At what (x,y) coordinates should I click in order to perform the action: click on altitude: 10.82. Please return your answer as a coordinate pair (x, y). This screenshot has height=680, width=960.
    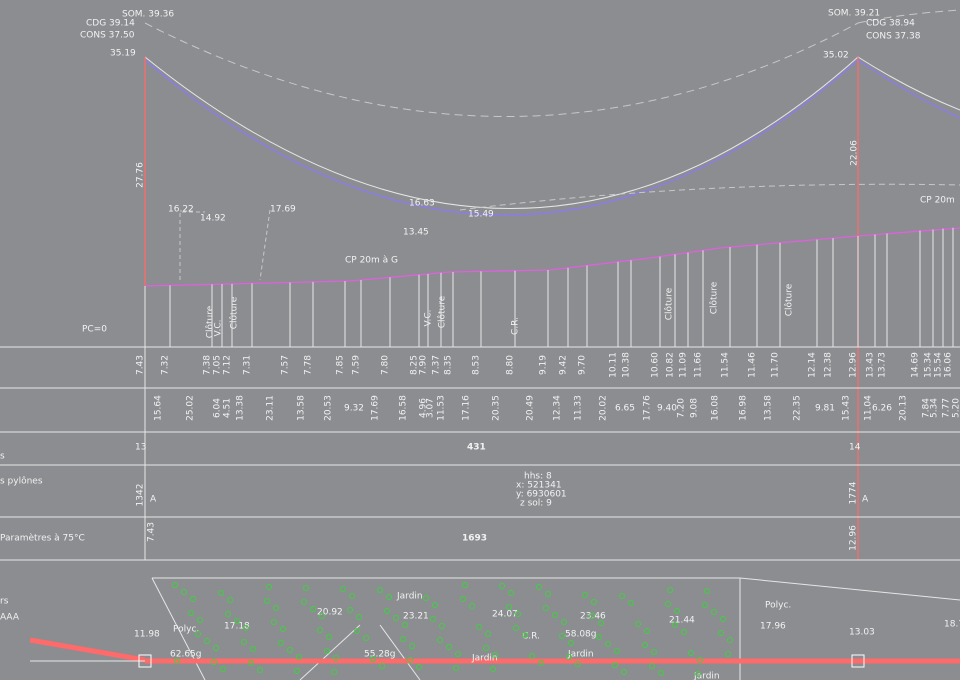
    Looking at the image, I should click on (671, 365).